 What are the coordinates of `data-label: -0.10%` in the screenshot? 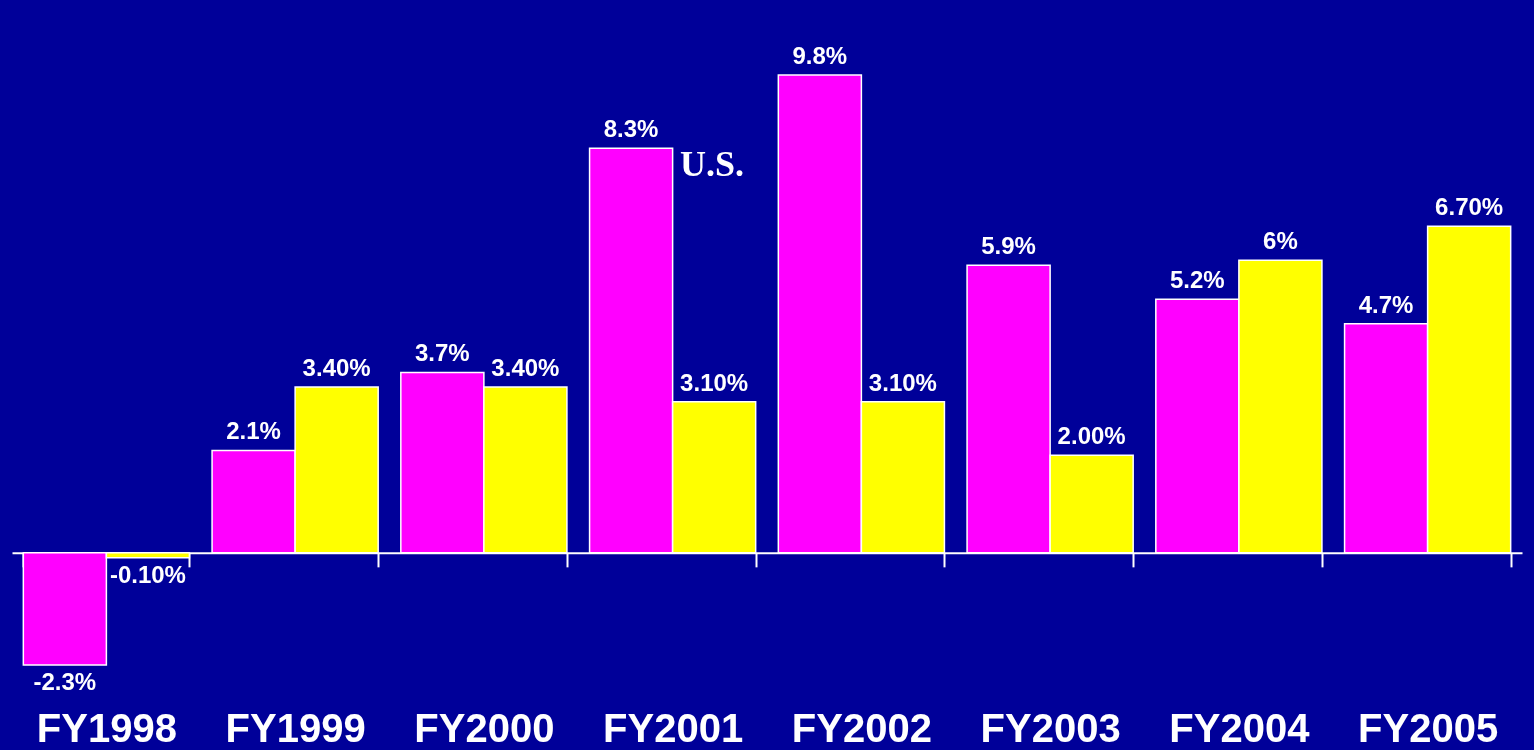 It's located at (147, 574).